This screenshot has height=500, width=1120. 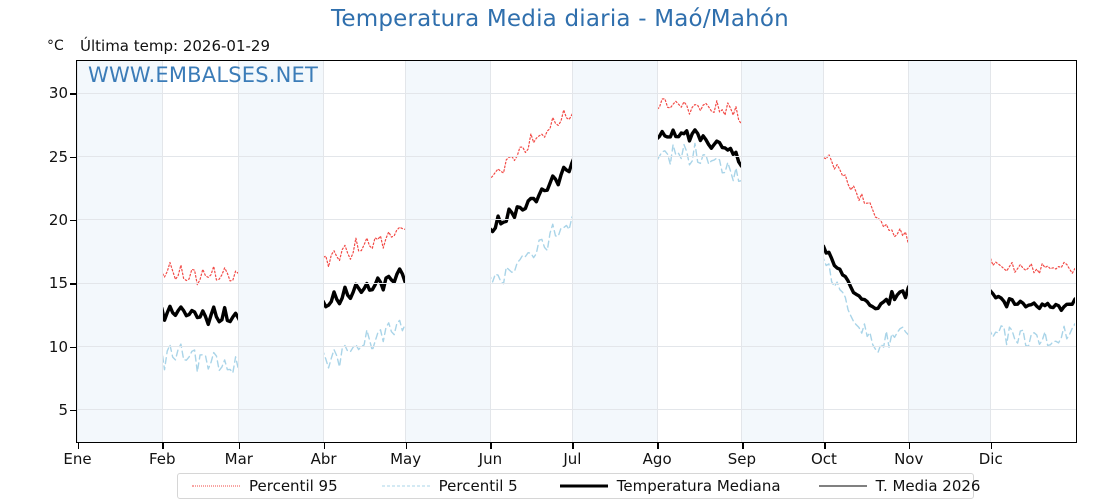 What do you see at coordinates (55, 46) in the screenshot?
I see `y-axis-unit-label: °C` at bounding box center [55, 46].